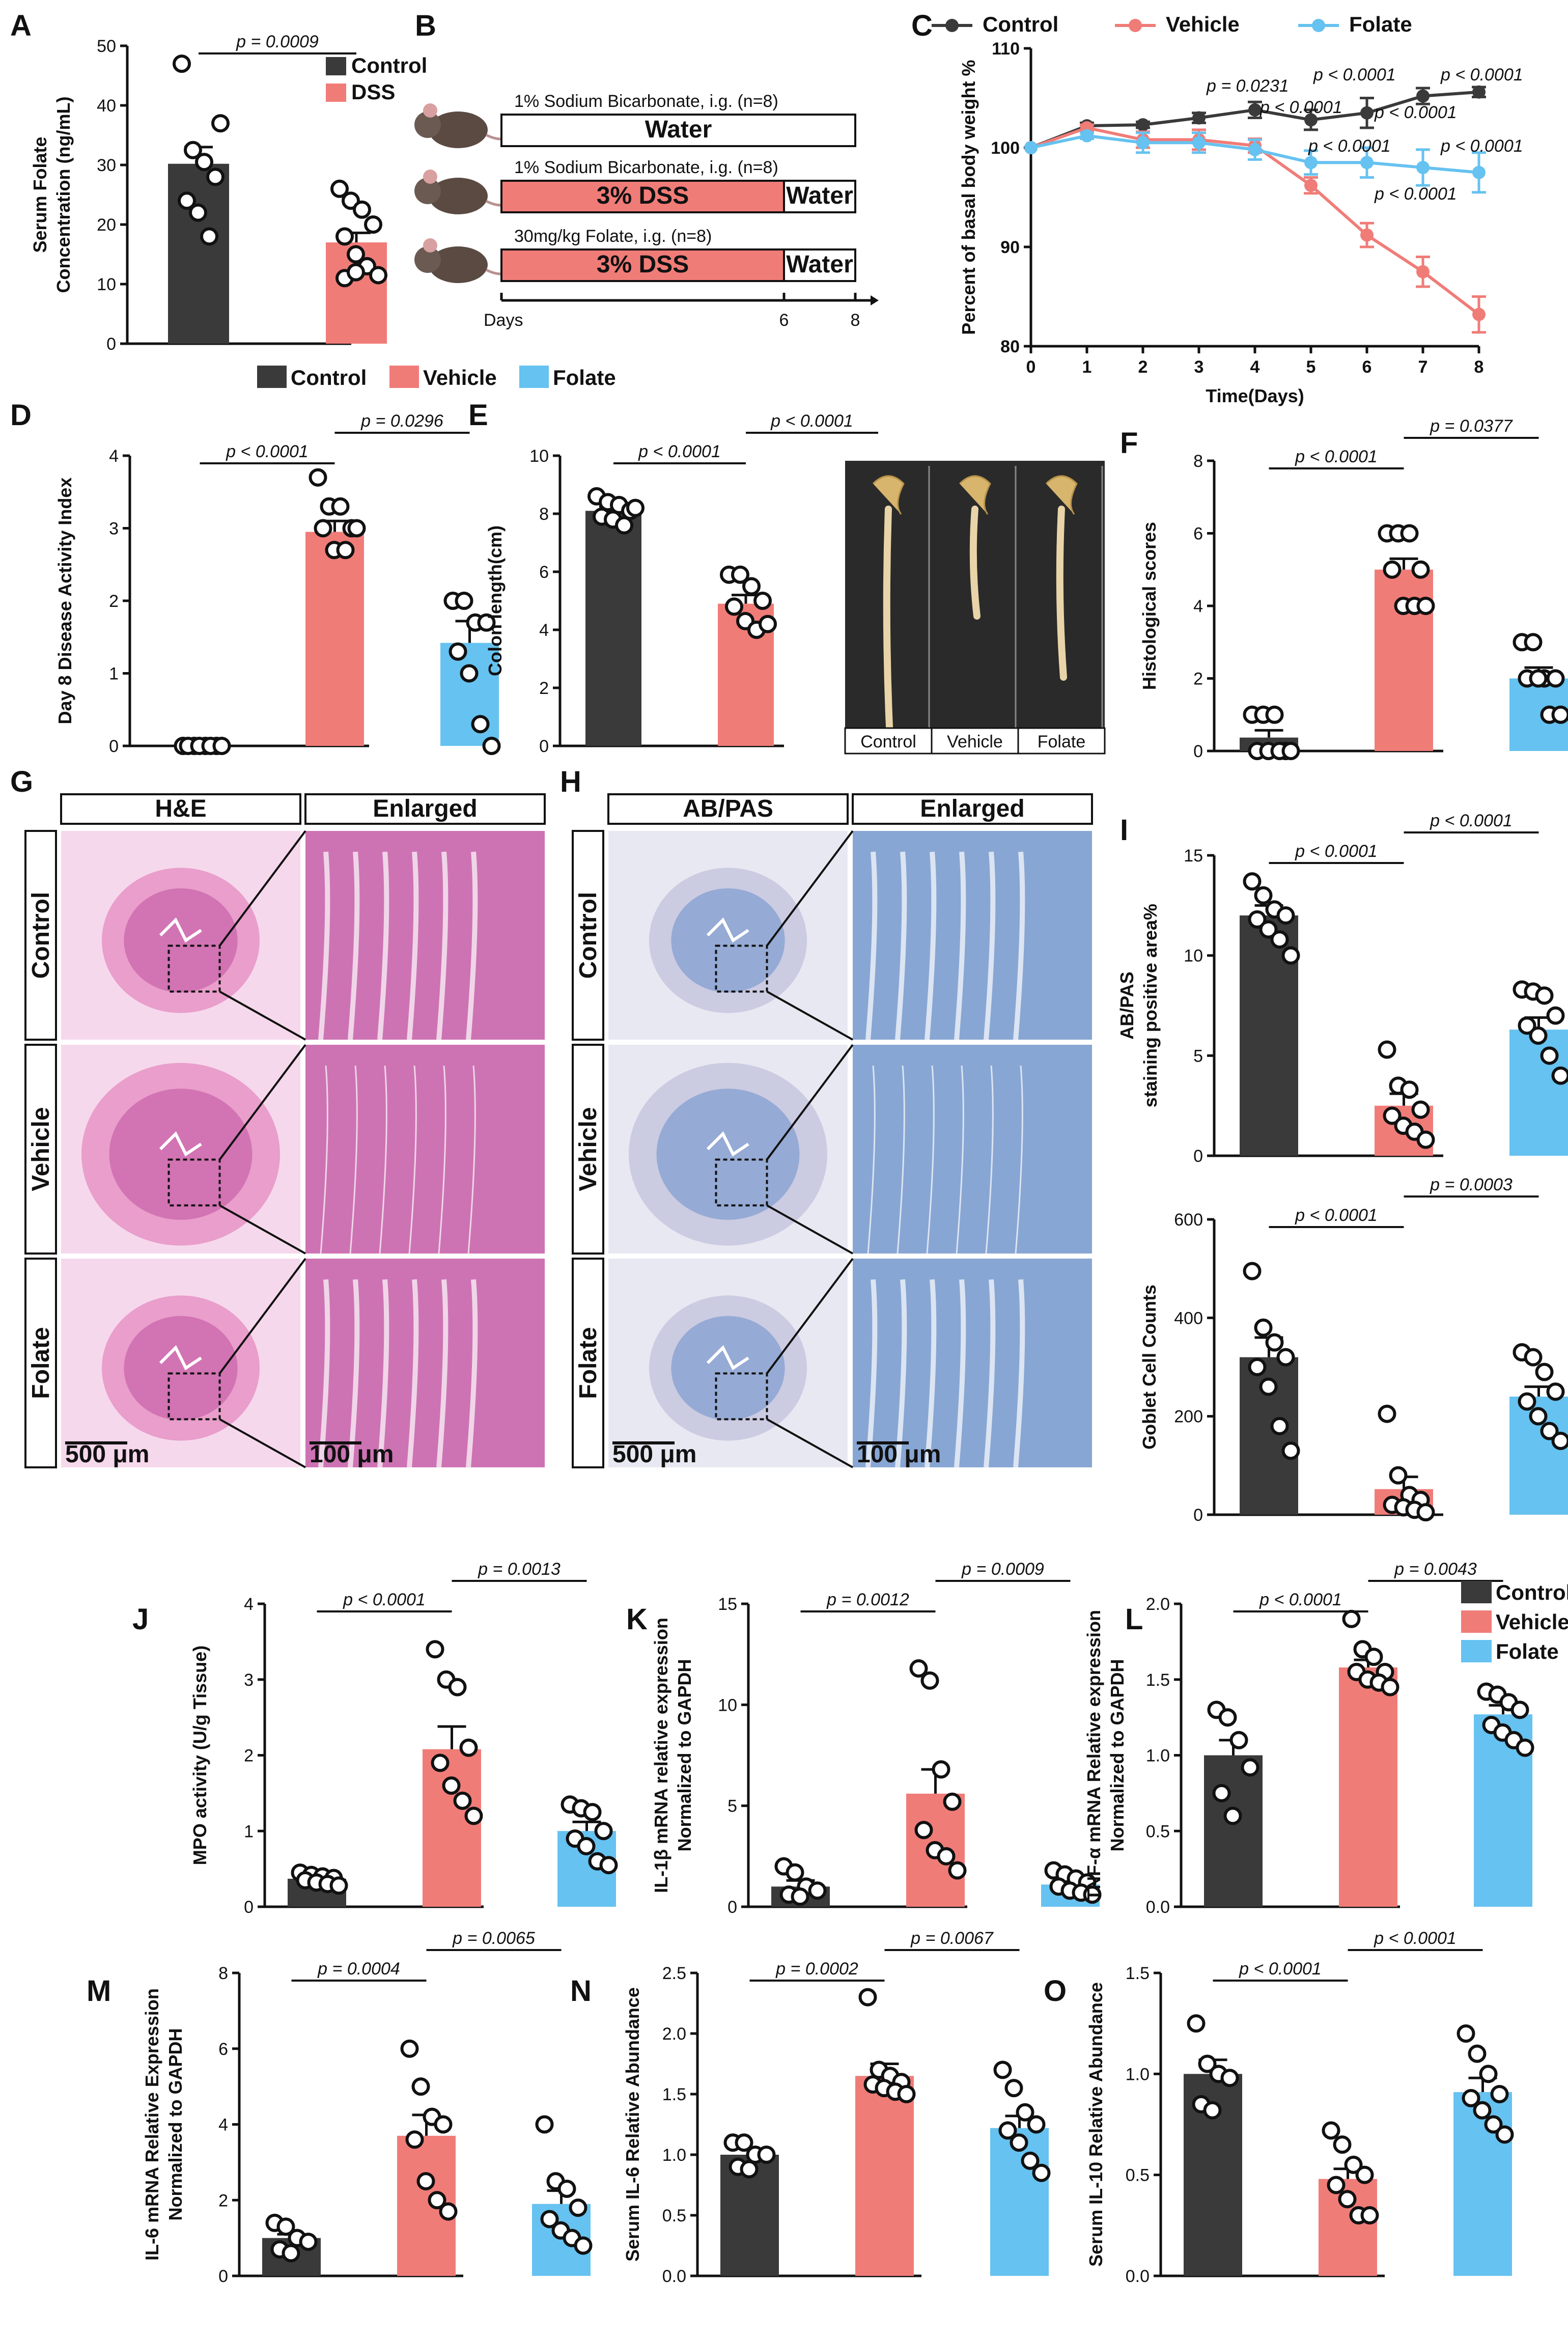 The width and height of the screenshot is (1568, 2338). I want to click on colon-tissue, so click(975, 563).